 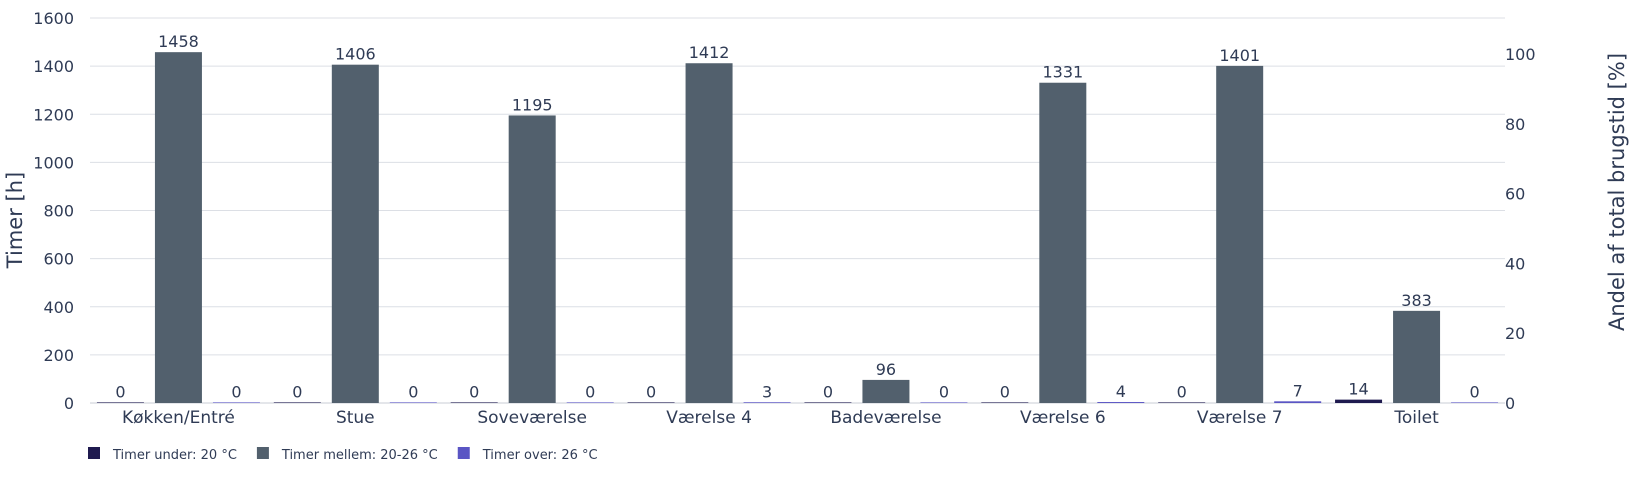 What do you see at coordinates (1062, 72) in the screenshot?
I see `data-label: 1331` at bounding box center [1062, 72].